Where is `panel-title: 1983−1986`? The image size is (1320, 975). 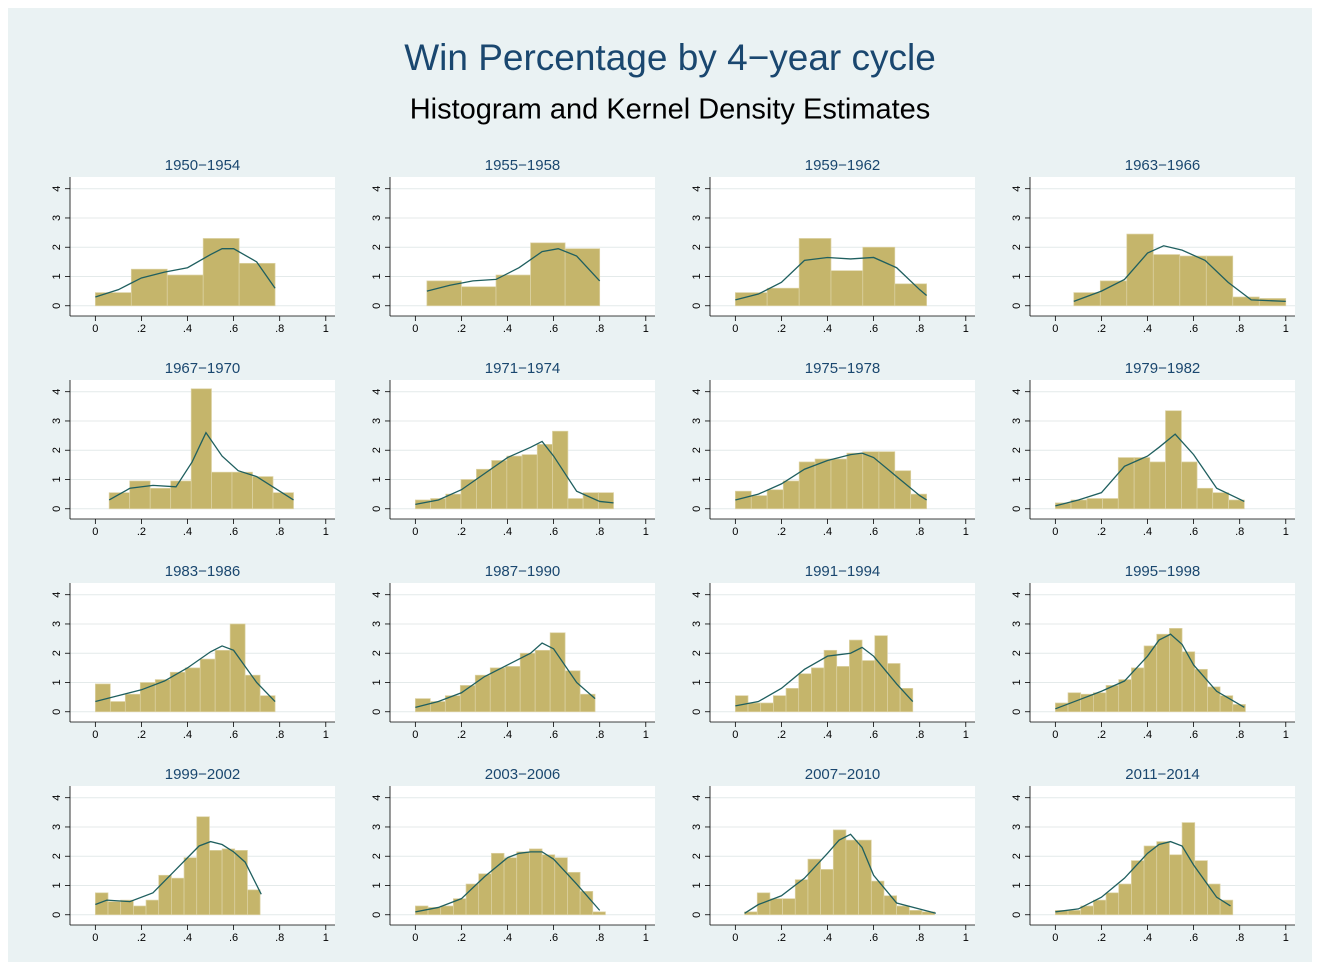
panel-title: 1983−1986 is located at coordinates (203, 571).